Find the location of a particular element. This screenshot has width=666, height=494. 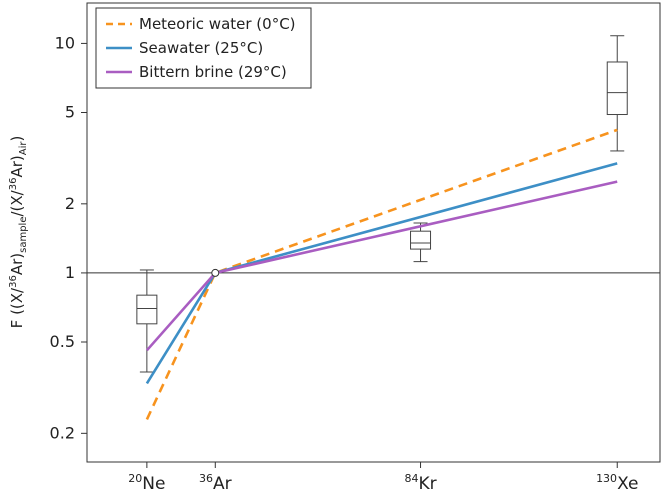

x-tick-label: 130Xe is located at coordinates (617, 483).